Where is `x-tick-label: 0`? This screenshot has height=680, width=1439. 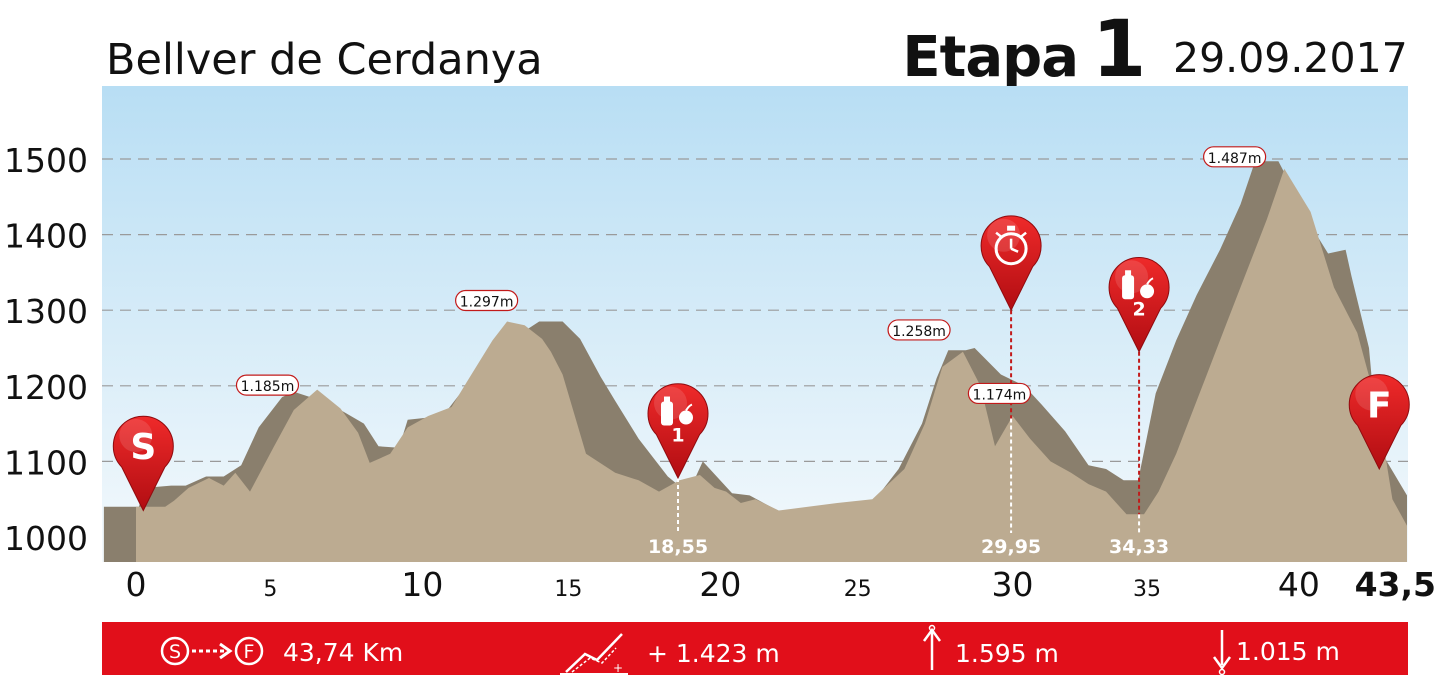 x-tick-label: 0 is located at coordinates (136, 584).